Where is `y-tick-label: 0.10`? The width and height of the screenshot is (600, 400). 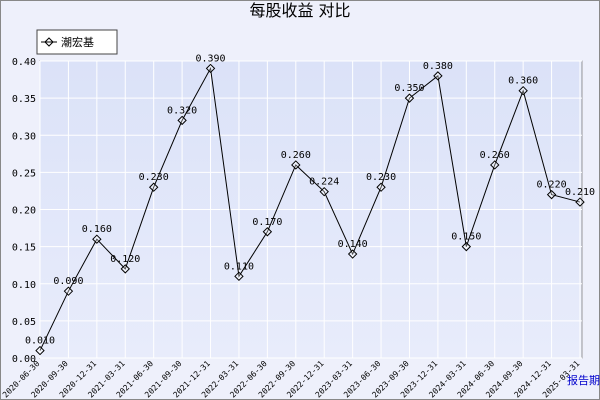
y-tick-label: 0.10 is located at coordinates (24, 285).